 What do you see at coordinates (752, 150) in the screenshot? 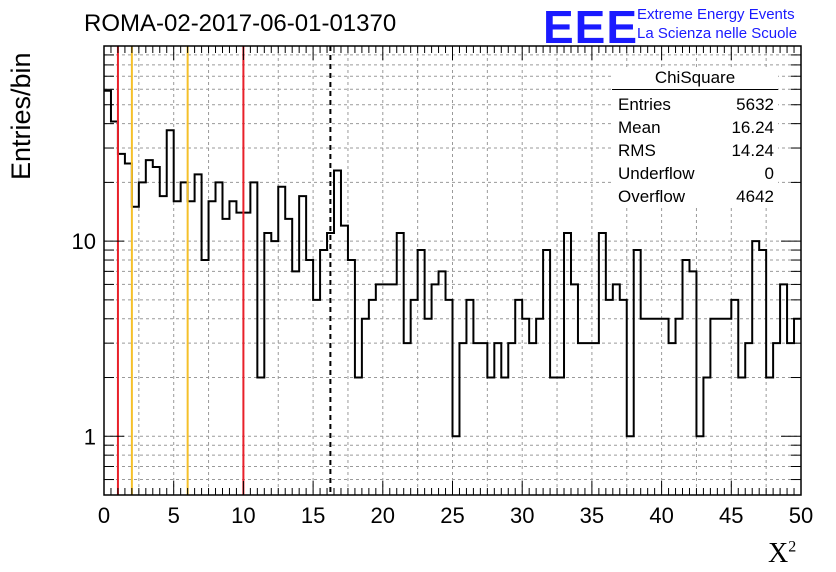
I see `stats-value: 14.24` at bounding box center [752, 150].